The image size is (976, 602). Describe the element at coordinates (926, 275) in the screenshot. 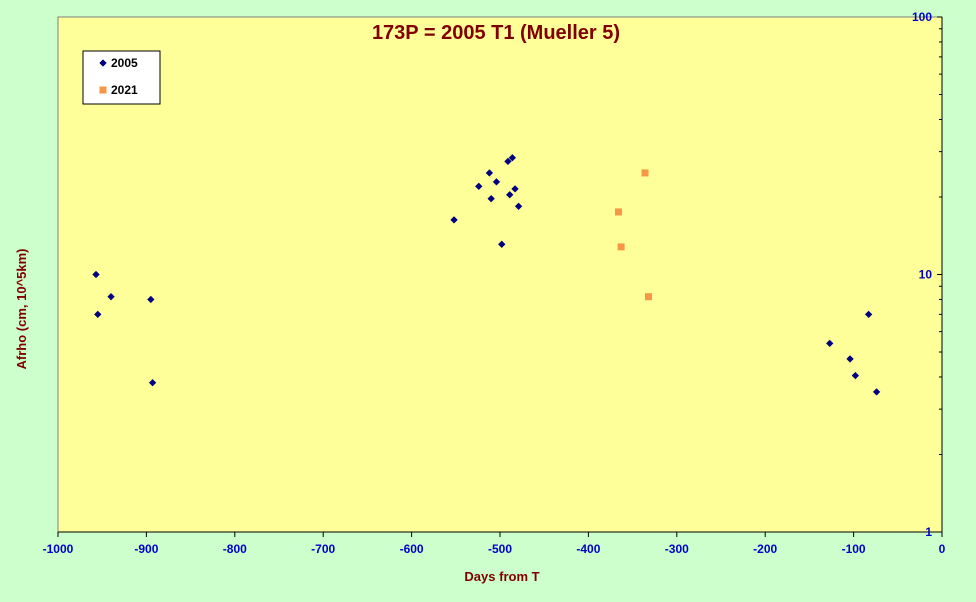

I see `y-tick-label: 10` at that location.